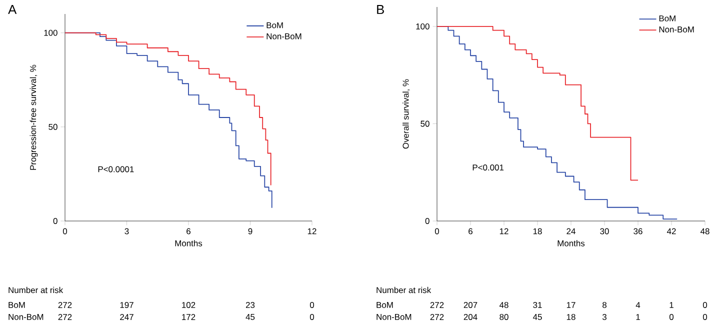 This screenshot has height=324, width=718. Describe the element at coordinates (34, 117) in the screenshot. I see `y-axis-title: Progression-free survival, %` at that location.